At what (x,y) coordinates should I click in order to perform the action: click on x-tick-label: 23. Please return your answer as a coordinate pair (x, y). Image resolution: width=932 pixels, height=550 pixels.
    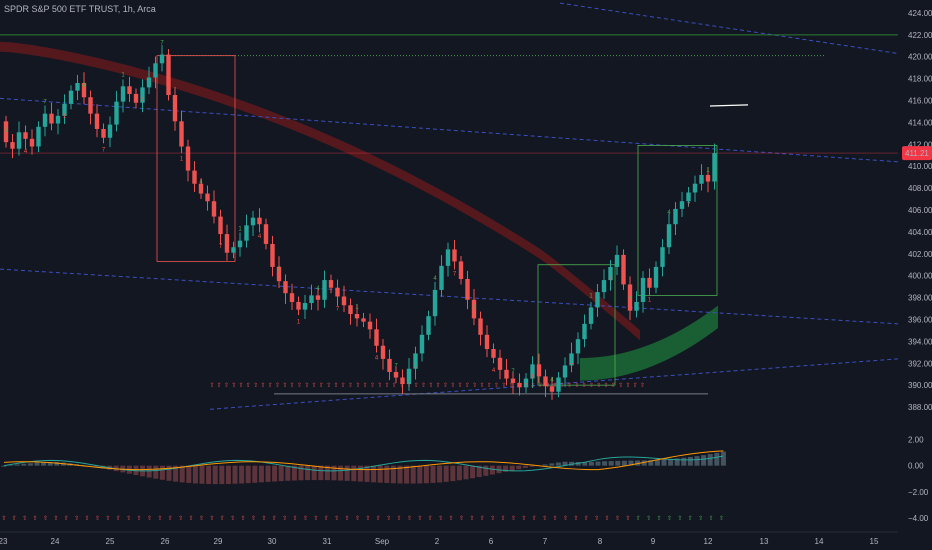
    Looking at the image, I should click on (4, 541).